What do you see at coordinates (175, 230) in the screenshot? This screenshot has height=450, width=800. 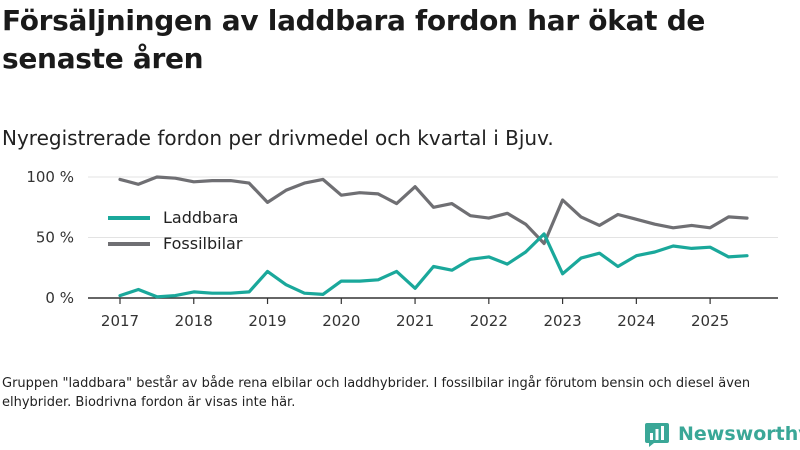 I see `chart-legend: Laddbara Fossilbilar` at bounding box center [175, 230].